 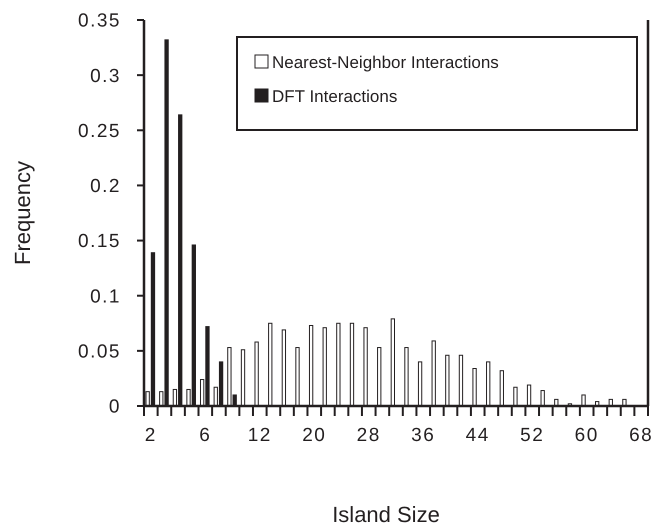 I want to click on x-tick-label: 12, so click(x=260, y=435).